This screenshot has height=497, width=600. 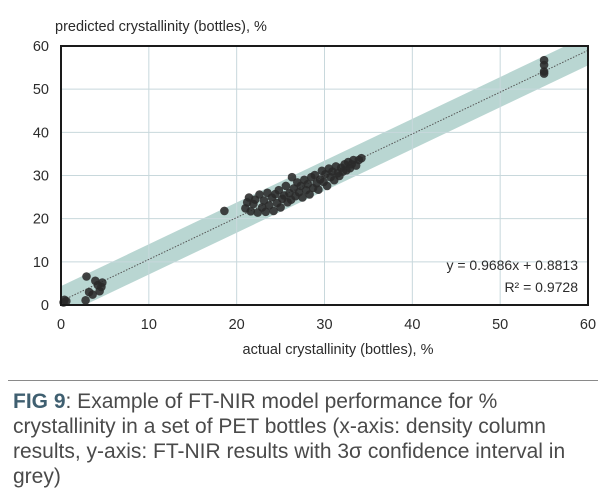 What do you see at coordinates (41, 177) in the screenshot?
I see `y-tick-label: 30` at bounding box center [41, 177].